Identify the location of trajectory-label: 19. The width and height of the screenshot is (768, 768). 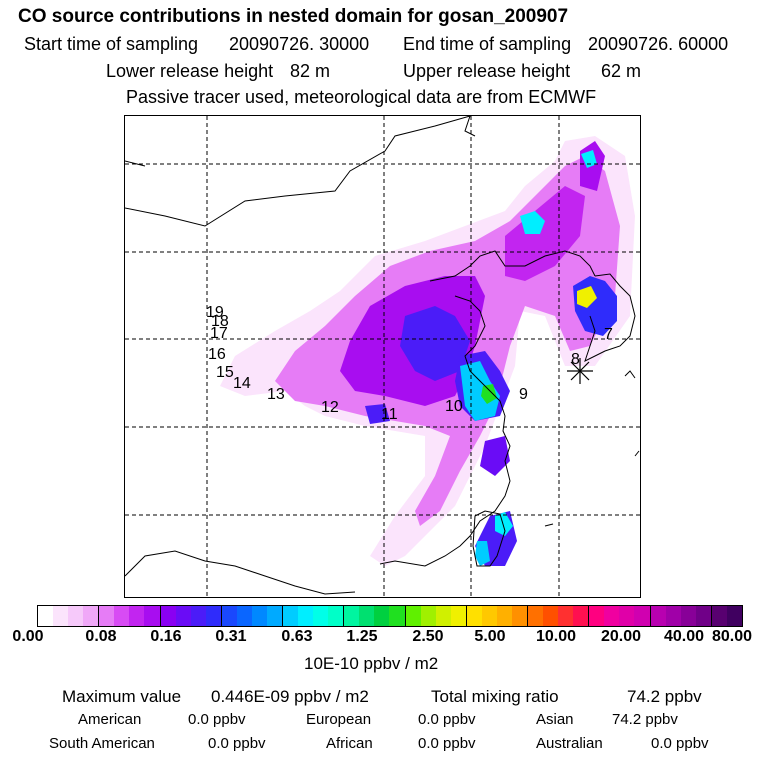
(215, 312).